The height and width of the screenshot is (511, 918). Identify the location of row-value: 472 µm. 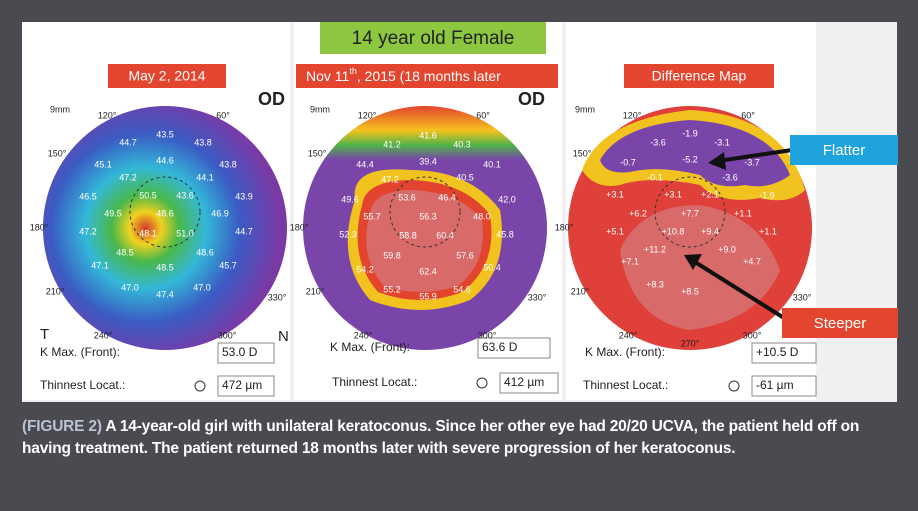
(242, 385).